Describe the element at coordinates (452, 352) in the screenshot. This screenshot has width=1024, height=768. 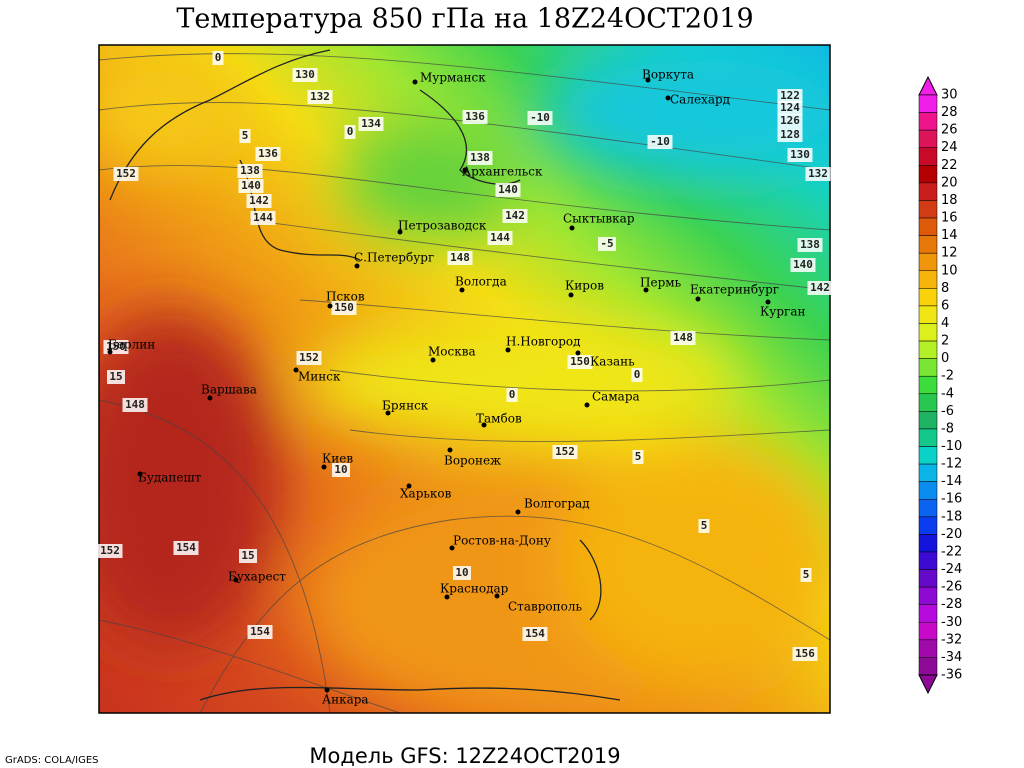
I see `city-label: Москва` at that location.